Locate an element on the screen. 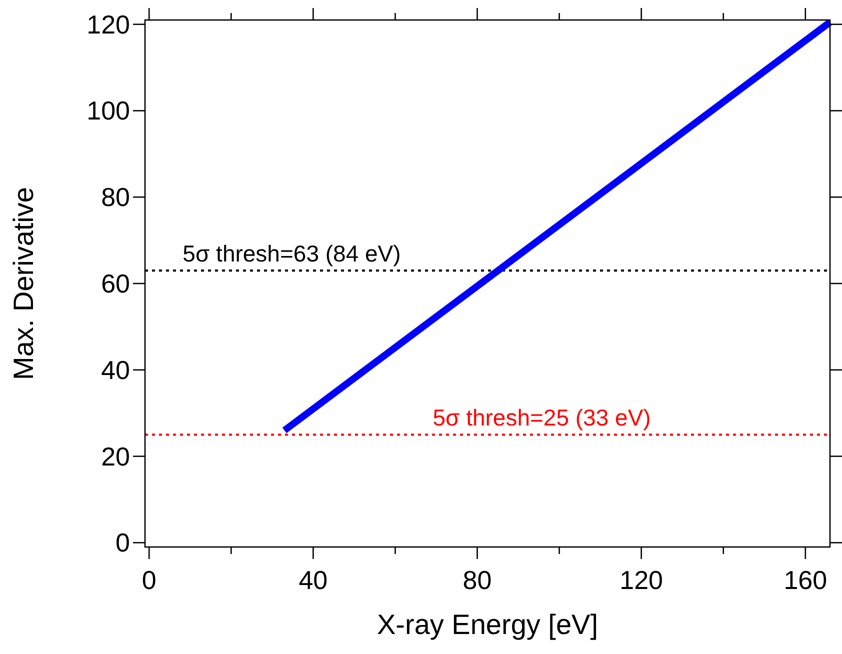 The width and height of the screenshot is (842, 654). ref-line-label: 5σ thresh=63 (84 eV) is located at coordinates (291, 253).